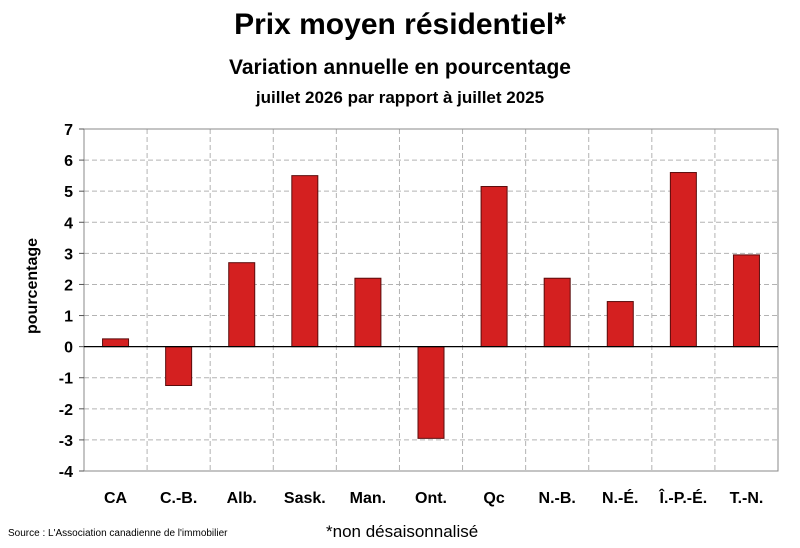  Describe the element at coordinates (493, 498) in the screenshot. I see `x-tick-label: Qc` at that location.